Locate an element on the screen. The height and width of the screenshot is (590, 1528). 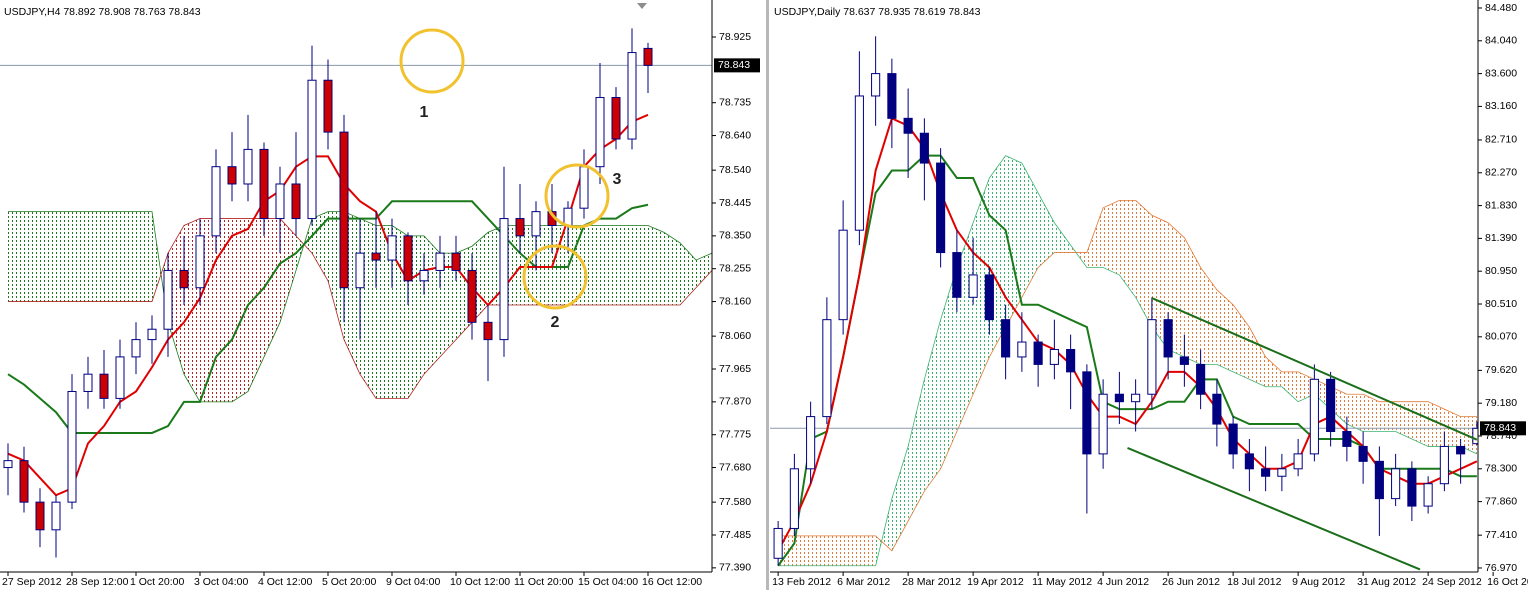
x-tick-label: 10 Oct 12:00 is located at coordinates (480, 582).